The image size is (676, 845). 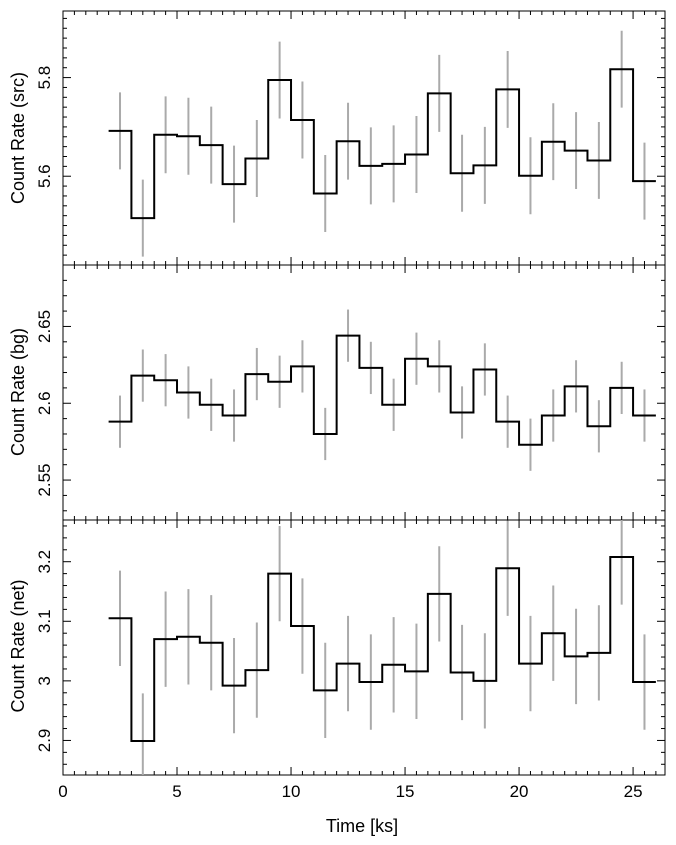 What do you see at coordinates (176, 791) in the screenshot?
I see `x-tick-label: 5` at bounding box center [176, 791].